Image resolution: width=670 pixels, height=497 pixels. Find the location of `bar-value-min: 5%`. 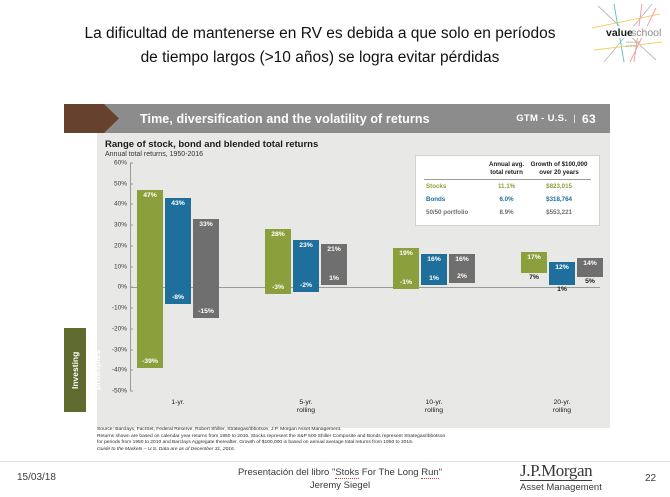

bar-value-min: 5% is located at coordinates (590, 281).